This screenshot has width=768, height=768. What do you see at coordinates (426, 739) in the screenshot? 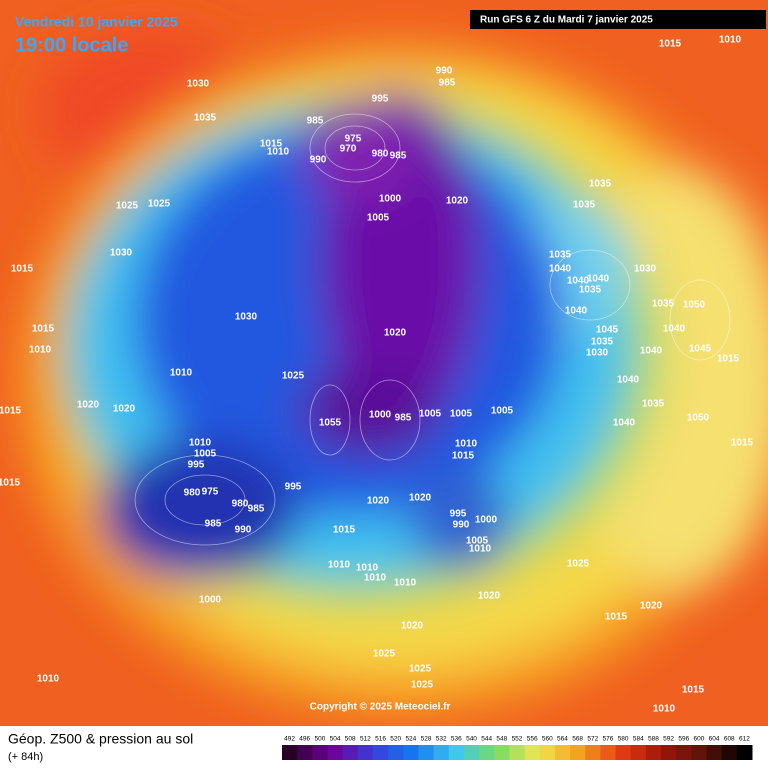
I see `scale-label: 528` at bounding box center [426, 739].